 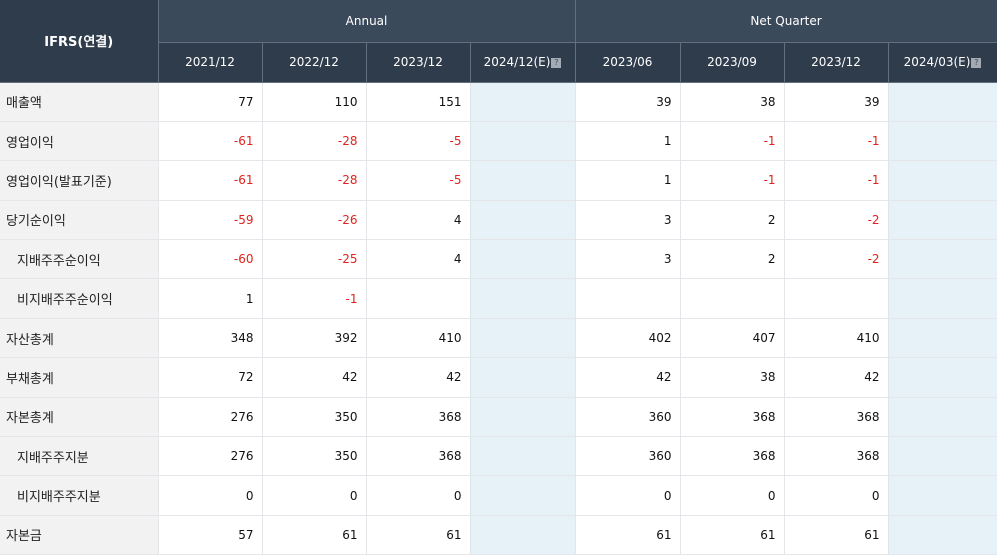 I want to click on table-row: 자산총계 348 392 410 402 407 410, so click(x=498, y=338).